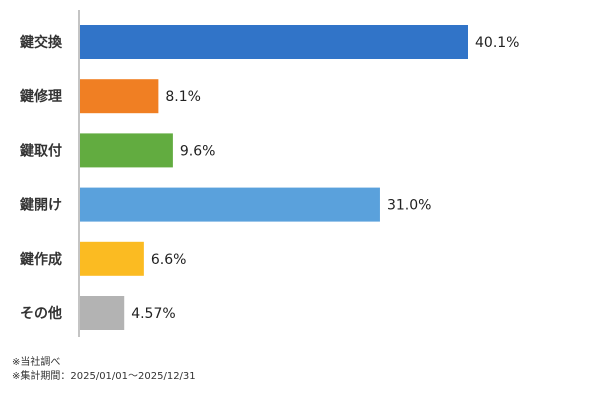 The width and height of the screenshot is (600, 400). Describe the element at coordinates (36, 362) in the screenshot. I see `note-source: ※当社調べ` at that location.